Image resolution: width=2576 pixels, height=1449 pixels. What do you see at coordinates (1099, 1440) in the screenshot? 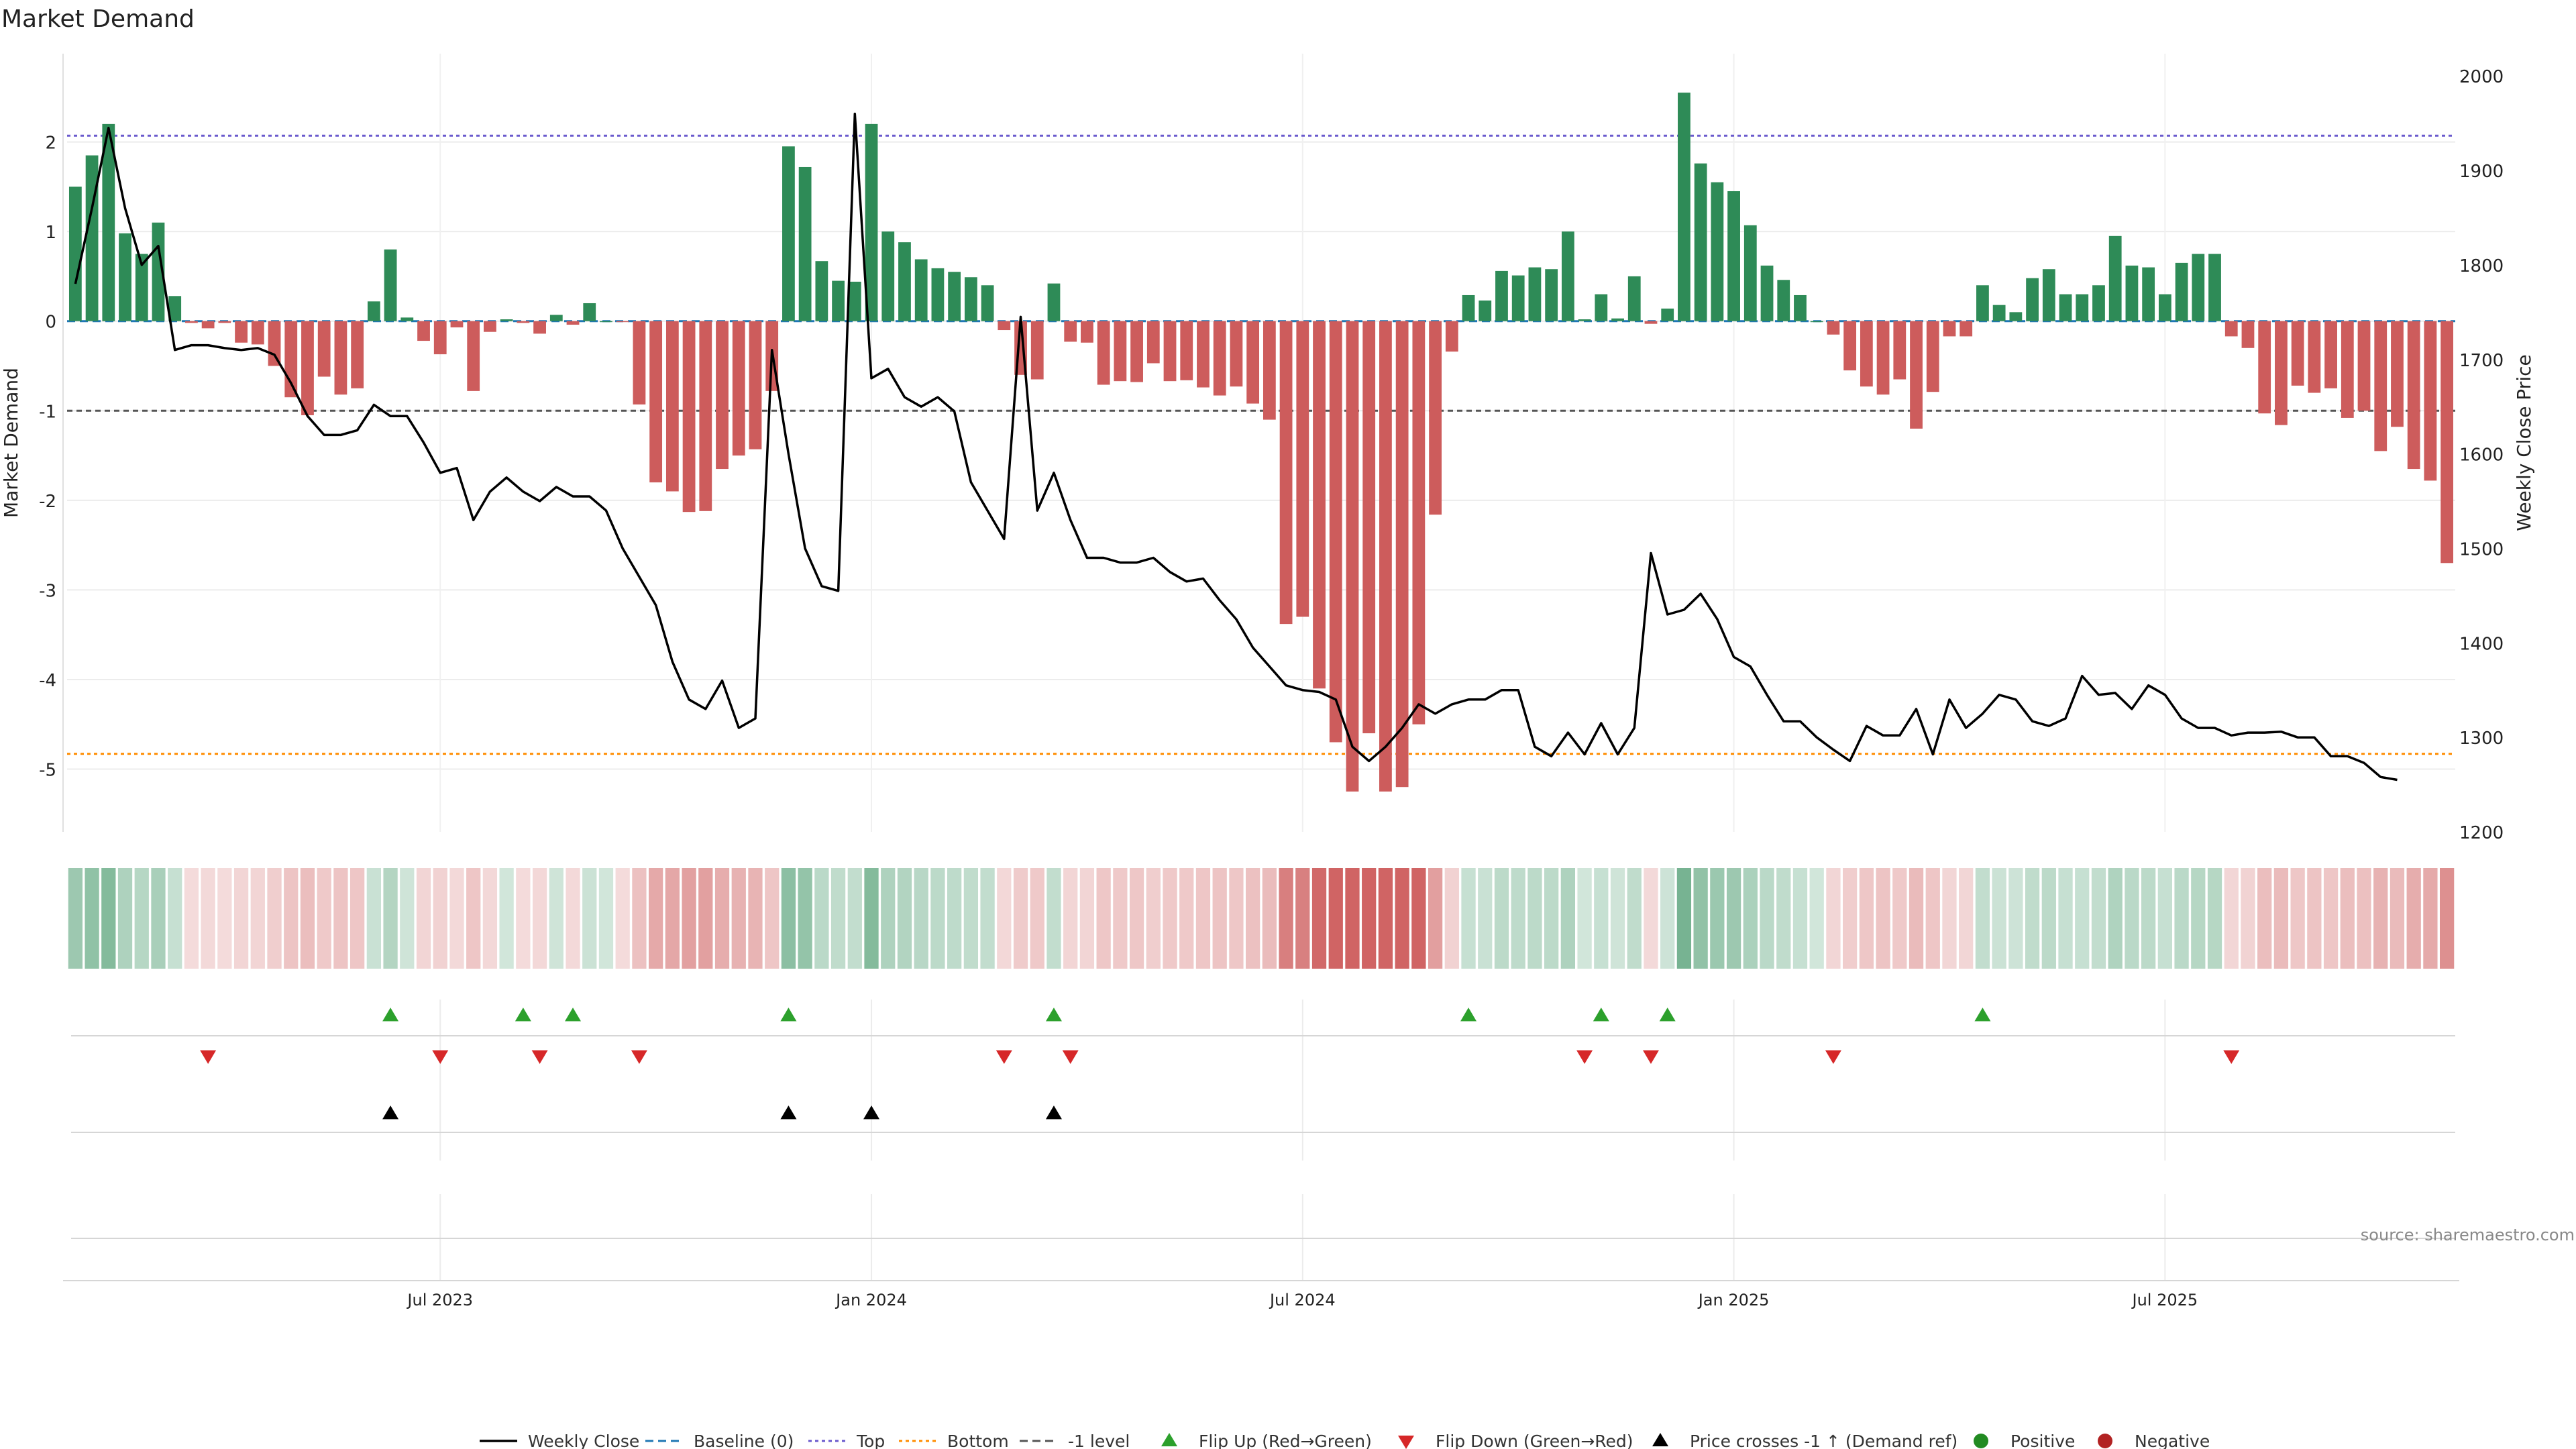
I see `legend-label: -1 level` at bounding box center [1099, 1440].